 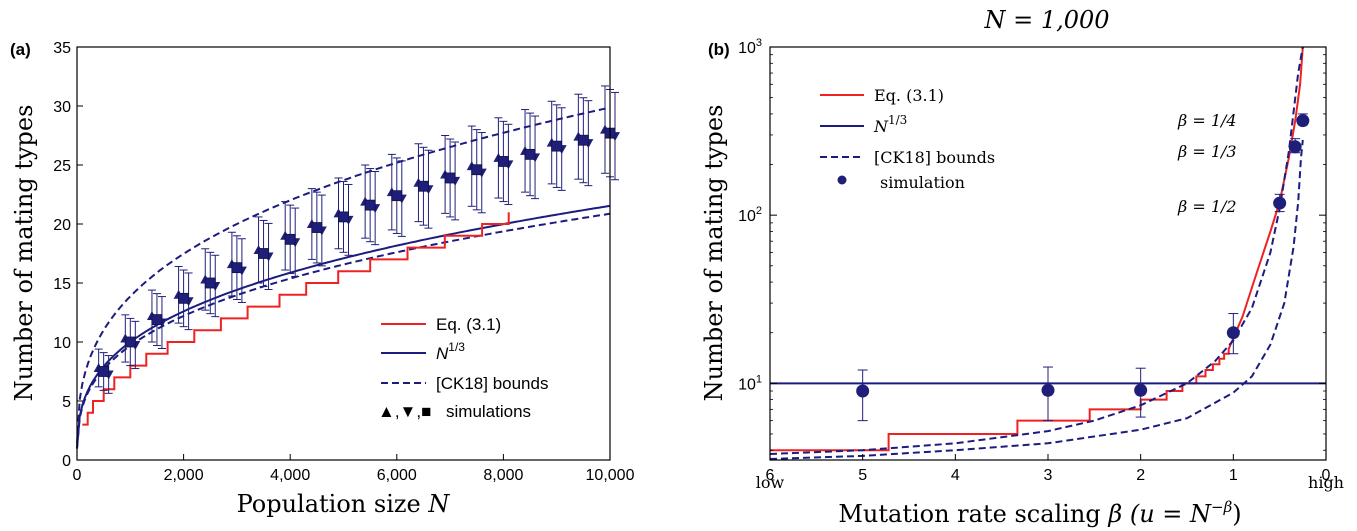 I want to click on panel-a-x-axis-title: Population size N, so click(x=344, y=504).